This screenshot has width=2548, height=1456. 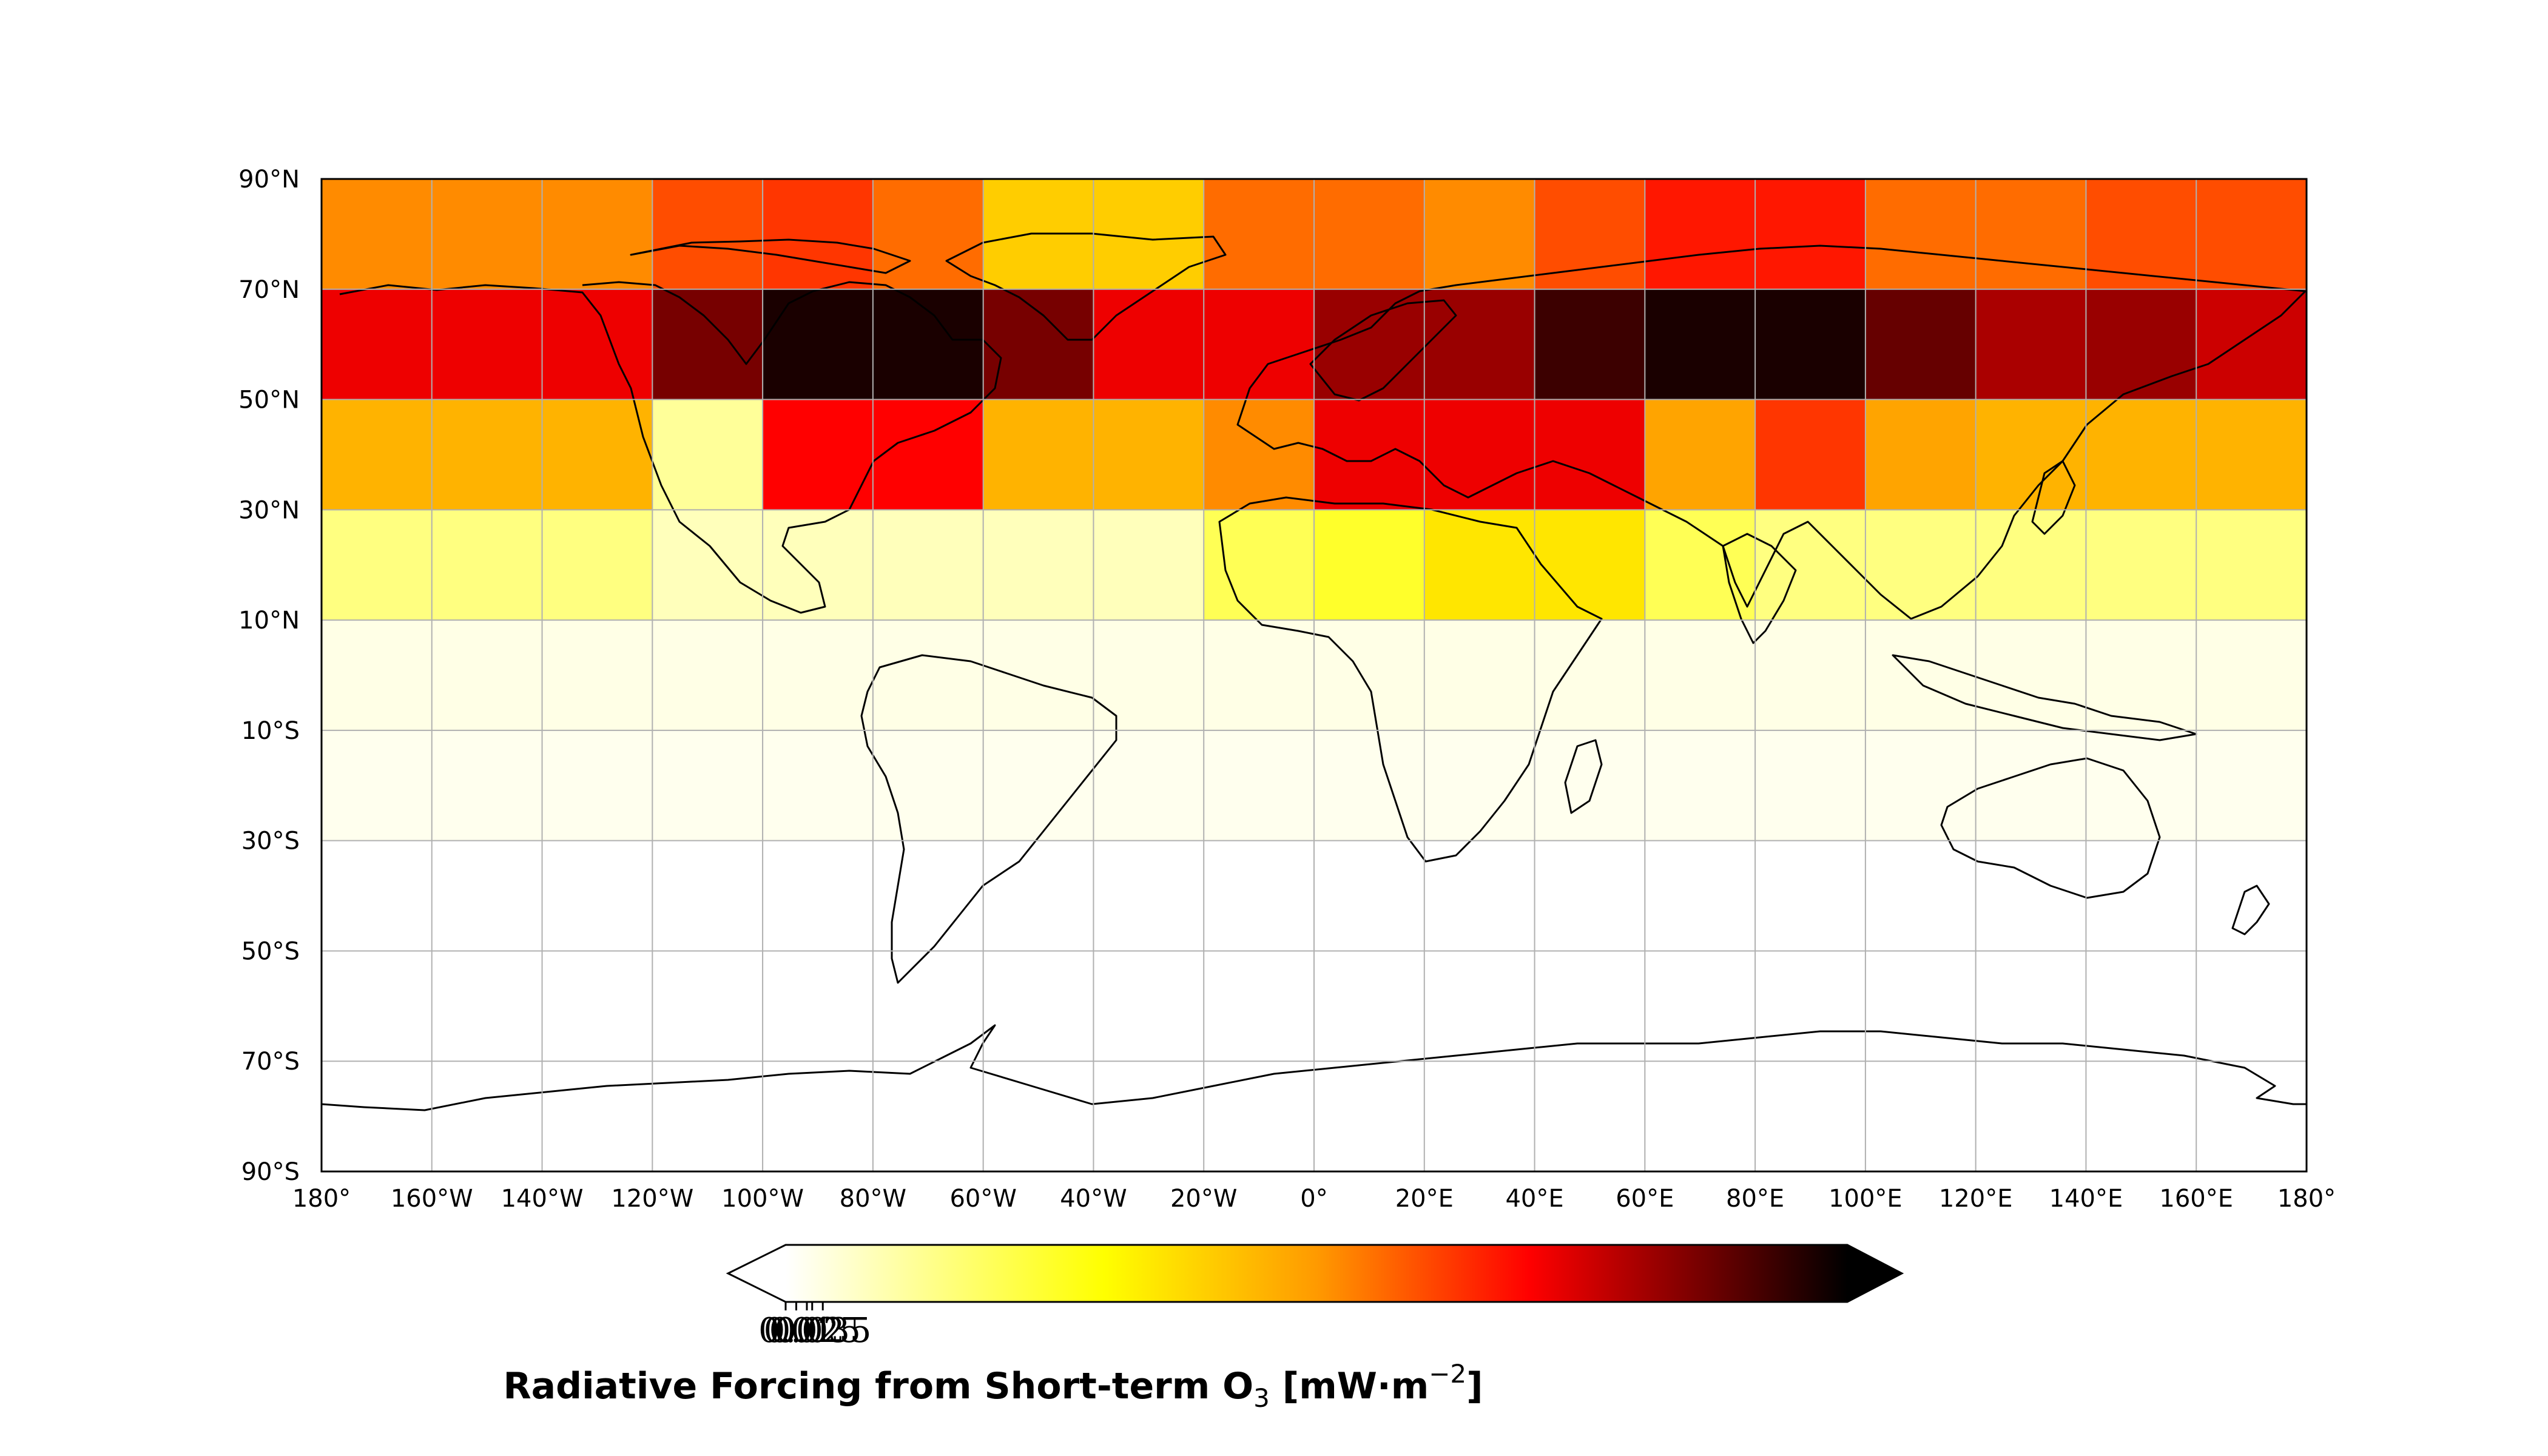 I want to click on longitude-tick-label: 140°E, so click(x=2086, y=1199).